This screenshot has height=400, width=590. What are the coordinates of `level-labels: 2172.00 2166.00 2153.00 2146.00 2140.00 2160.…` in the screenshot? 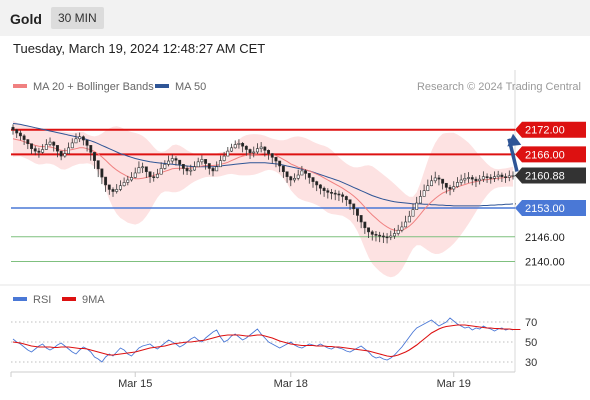 It's located at (550, 195).